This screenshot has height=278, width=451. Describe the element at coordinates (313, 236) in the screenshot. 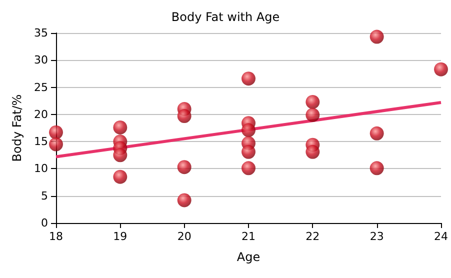

I see `x-tick-label: 22` at that location.